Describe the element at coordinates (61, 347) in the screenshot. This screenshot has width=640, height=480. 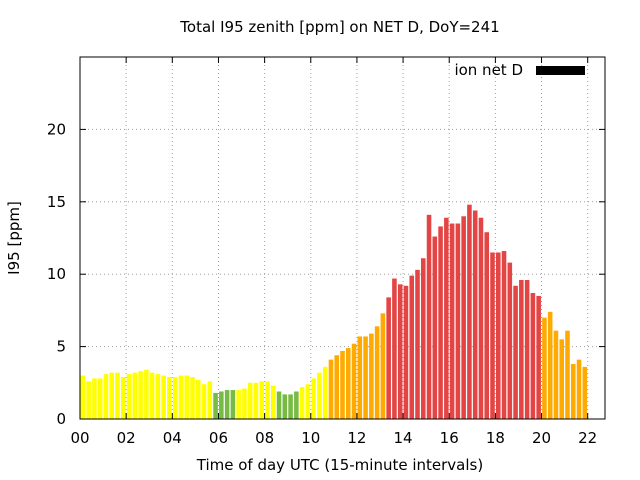
I see `y-tick-label: 5` at that location.